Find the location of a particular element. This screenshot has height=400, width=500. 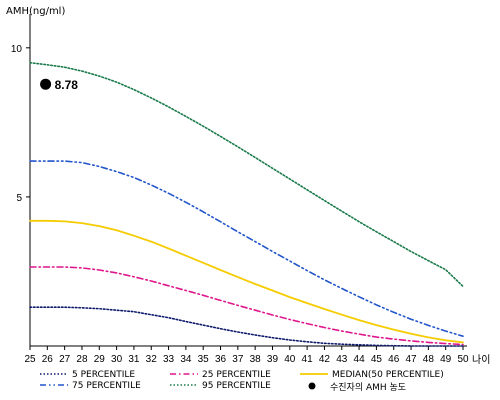

x-tick-label: 45 is located at coordinates (377, 359).